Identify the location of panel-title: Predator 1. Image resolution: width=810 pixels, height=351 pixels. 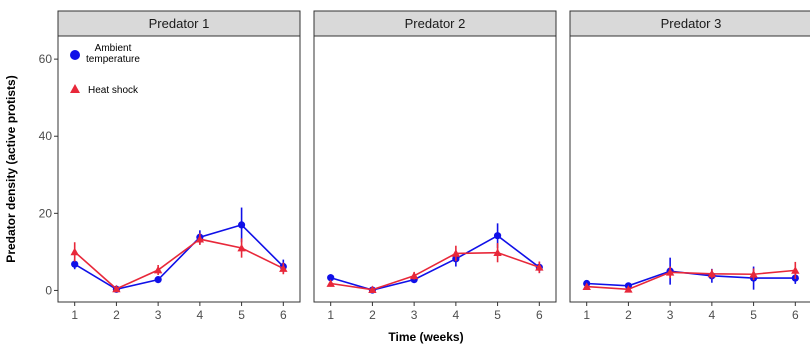
(179, 23).